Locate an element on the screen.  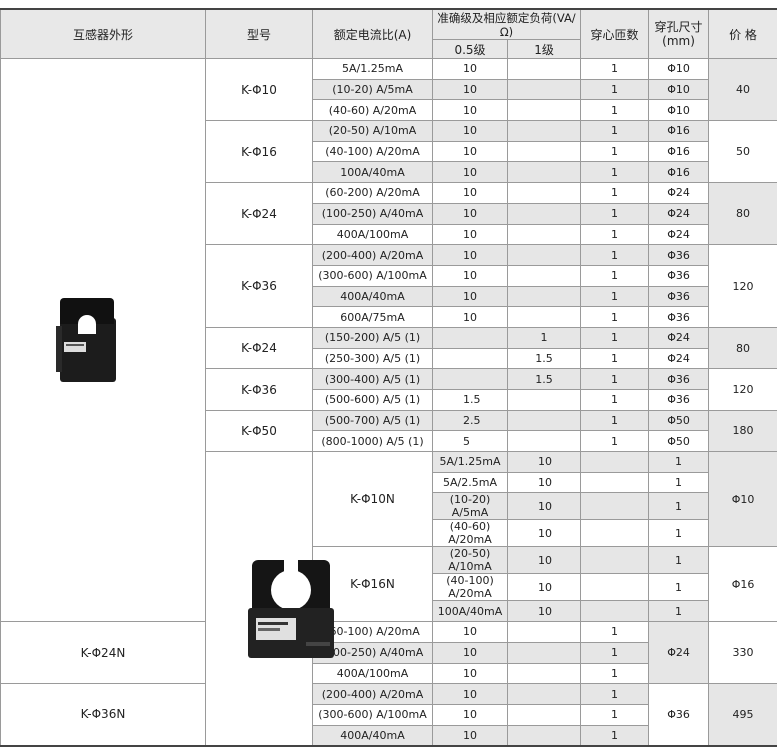
ratio-cell: (40-60) A/20mA is located at coordinates (470, 533).